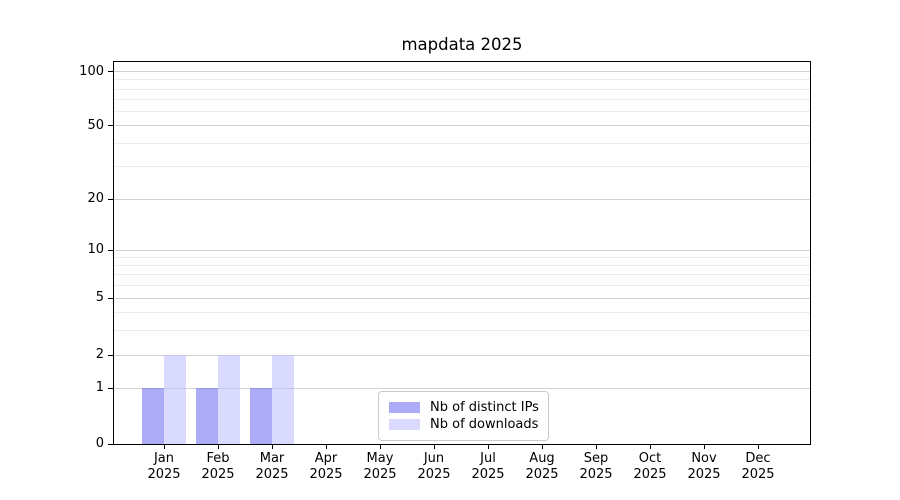 Image resolution: width=900 pixels, height=500 pixels. Describe the element at coordinates (261, 416) in the screenshot. I see `bar-distinct-ips-mar` at that location.